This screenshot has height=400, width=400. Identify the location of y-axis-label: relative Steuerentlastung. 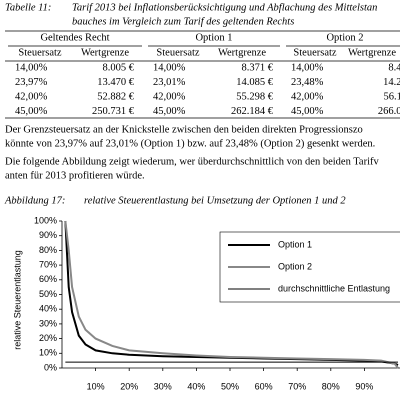
(17, 300).